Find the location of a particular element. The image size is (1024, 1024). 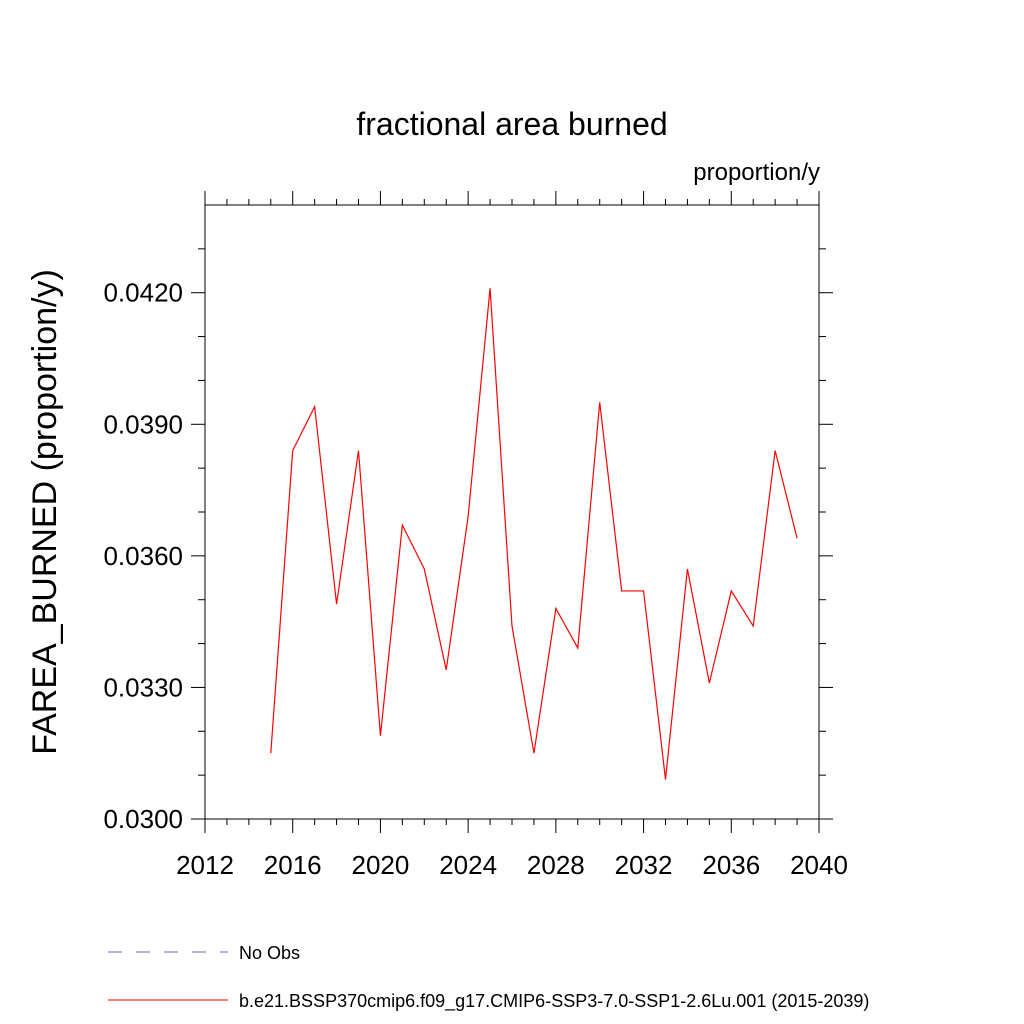

y-axis-label: FAREA_BURNED (proportion/y) is located at coordinates (45, 512).